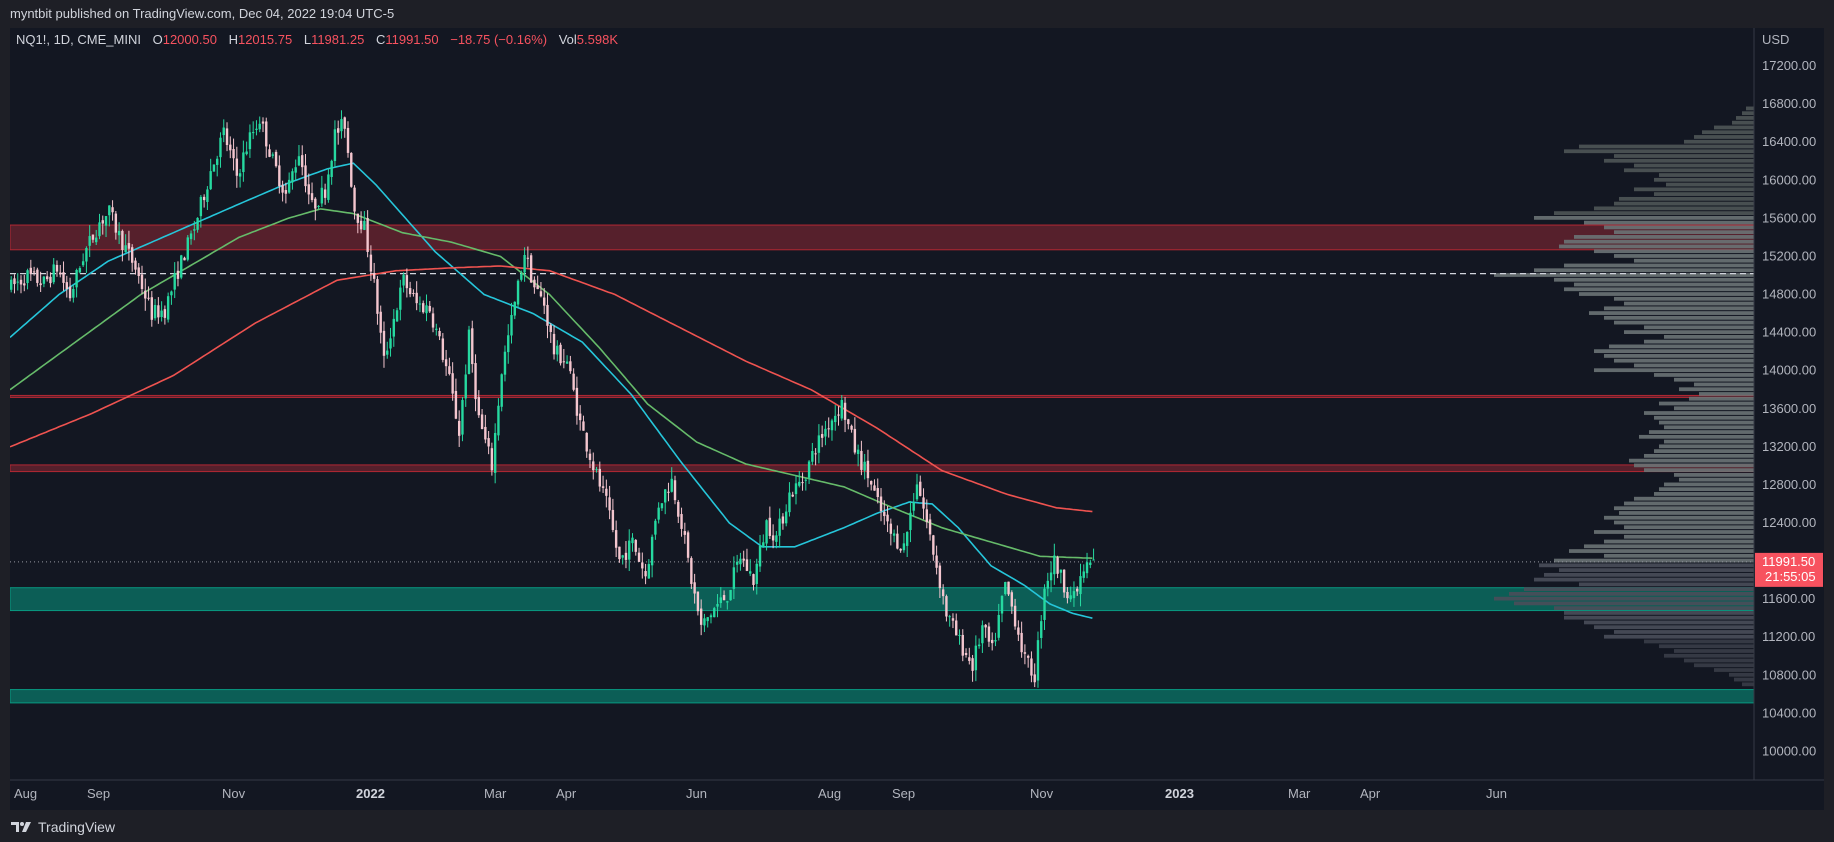  What do you see at coordinates (25, 793) in the screenshot?
I see `x-tick-0: Aug` at bounding box center [25, 793].